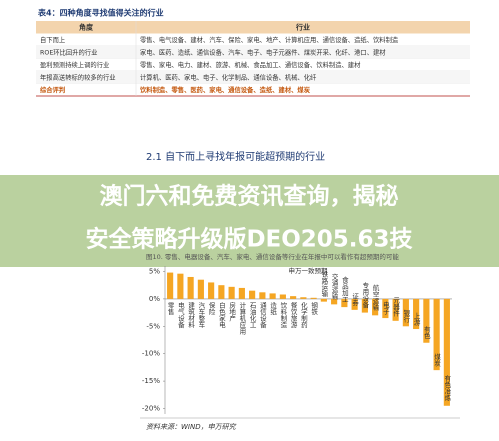  What do you see at coordinates (225, 89) in the screenshot?
I see `table-cell: 饮料制造、零售、医药、家电、通信设备、造纸、建材、煤炭` at bounding box center [225, 89].